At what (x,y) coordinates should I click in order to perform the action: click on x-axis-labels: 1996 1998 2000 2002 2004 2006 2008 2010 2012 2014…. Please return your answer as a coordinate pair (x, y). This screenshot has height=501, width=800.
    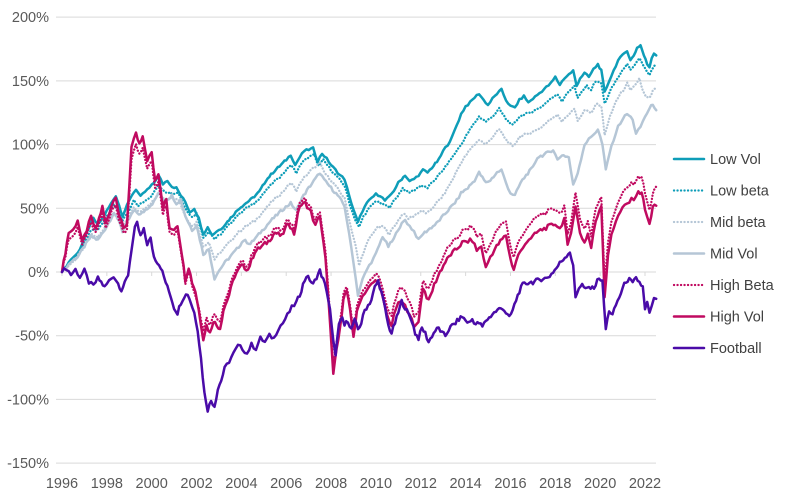
    Looking at the image, I should click on (353, 484).